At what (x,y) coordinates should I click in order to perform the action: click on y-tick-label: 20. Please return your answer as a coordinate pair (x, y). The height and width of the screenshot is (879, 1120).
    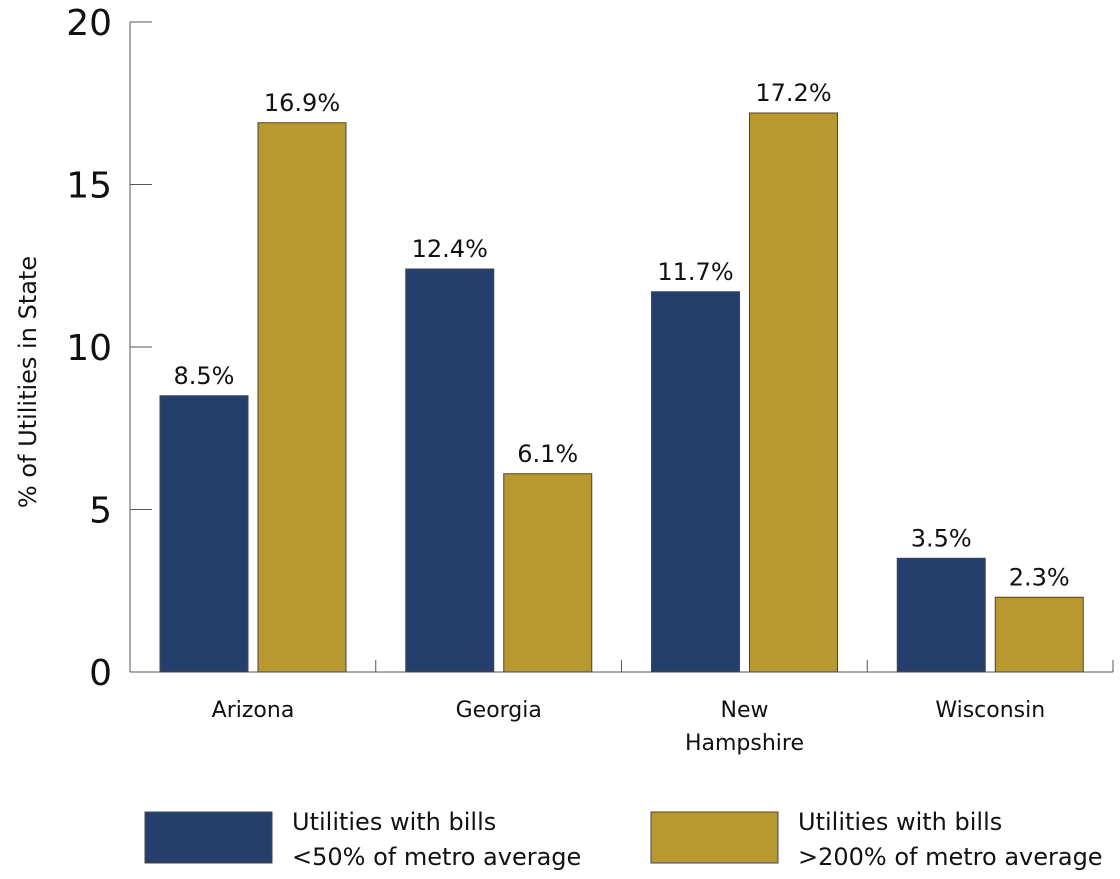
    Looking at the image, I should click on (89, 23).